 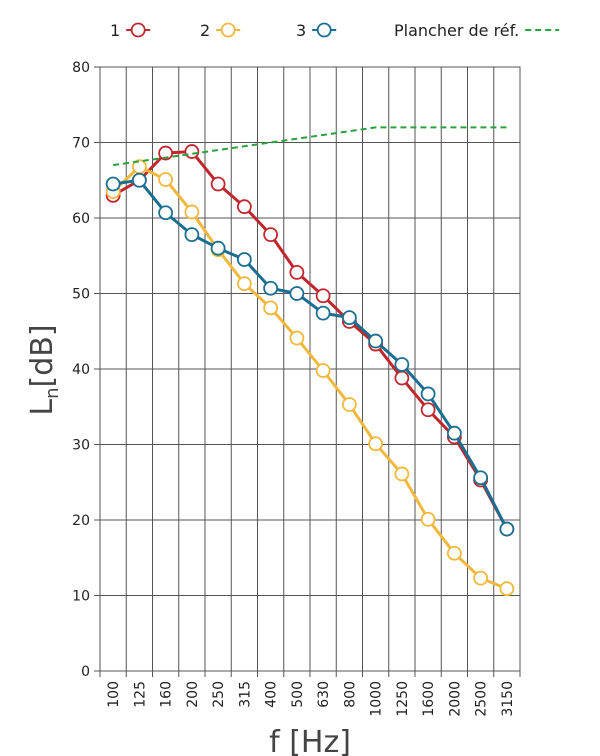 I want to click on y-axis-title-main: L, so click(x=42, y=407).